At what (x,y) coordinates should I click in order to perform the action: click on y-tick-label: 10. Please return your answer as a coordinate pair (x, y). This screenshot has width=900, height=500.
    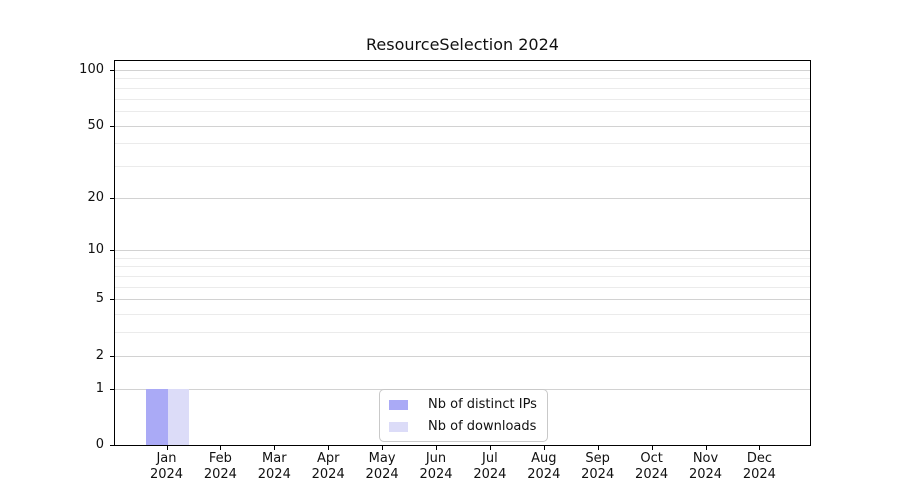
    Looking at the image, I should click on (95, 250).